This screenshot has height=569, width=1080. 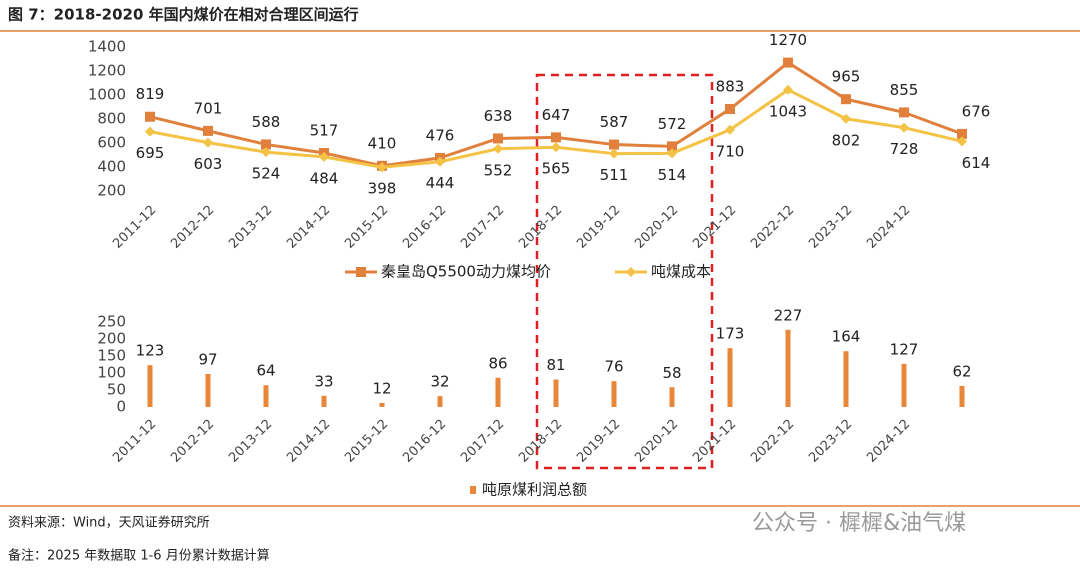 What do you see at coordinates (556, 169) in the screenshot?
I see `data-label: 565` at bounding box center [556, 169].